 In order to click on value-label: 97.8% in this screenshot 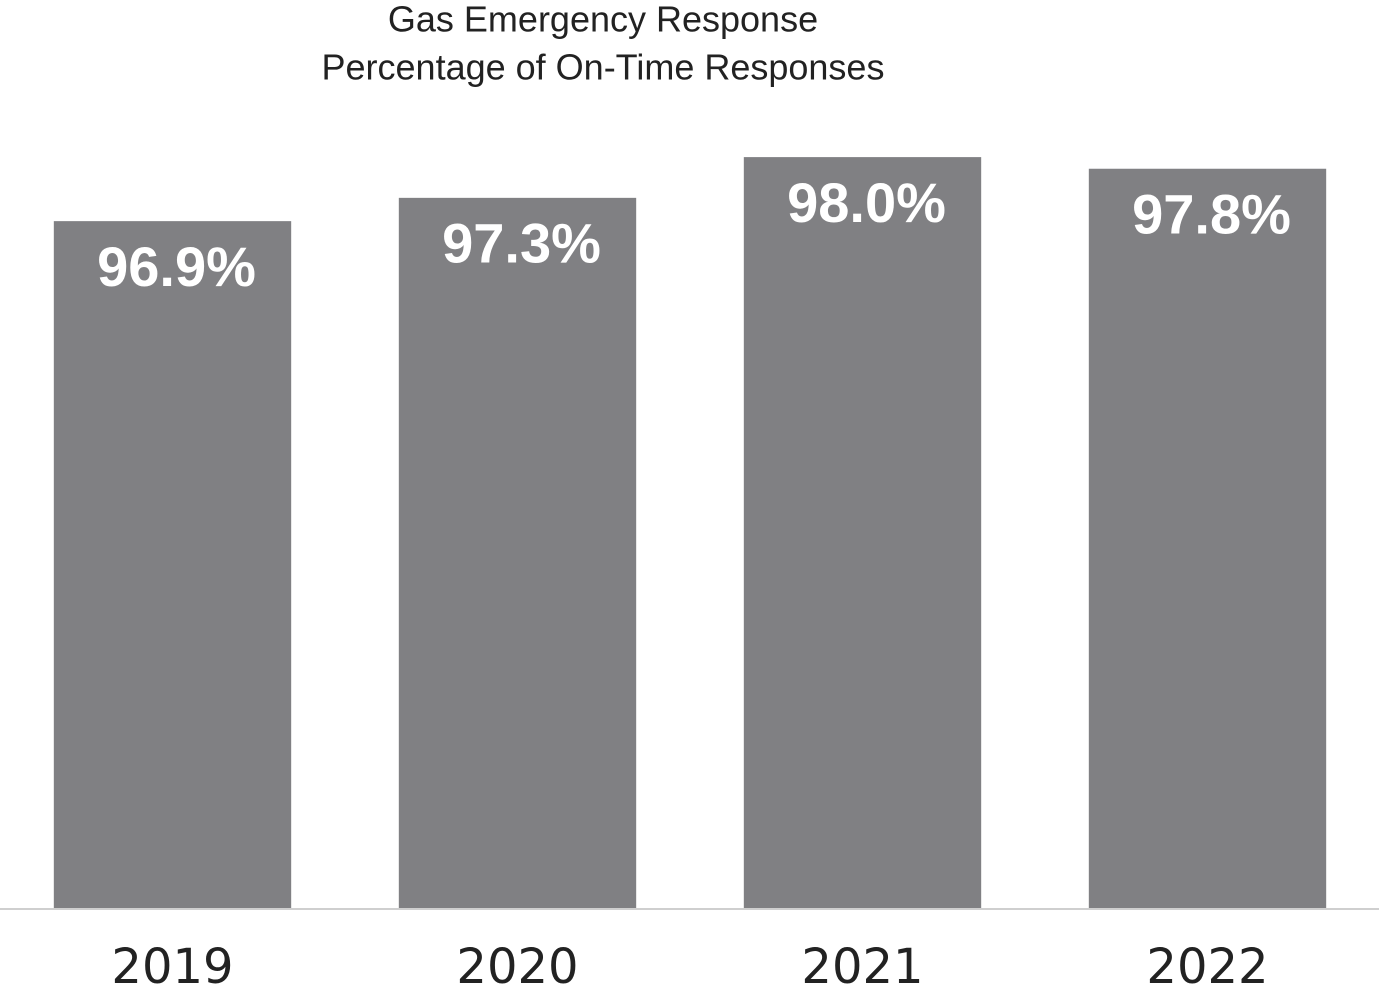, I will do `click(1211, 214)`.